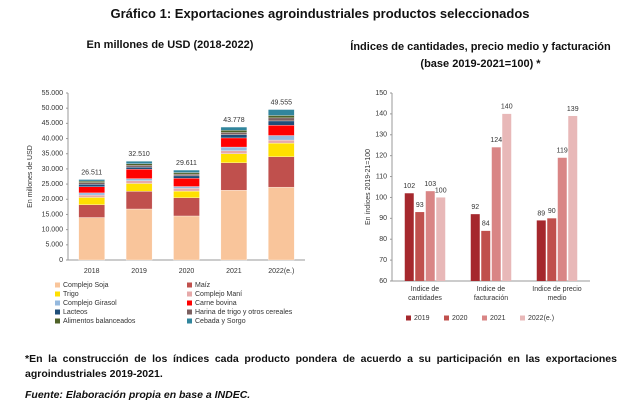  I want to click on data-label: 119, so click(562, 151).